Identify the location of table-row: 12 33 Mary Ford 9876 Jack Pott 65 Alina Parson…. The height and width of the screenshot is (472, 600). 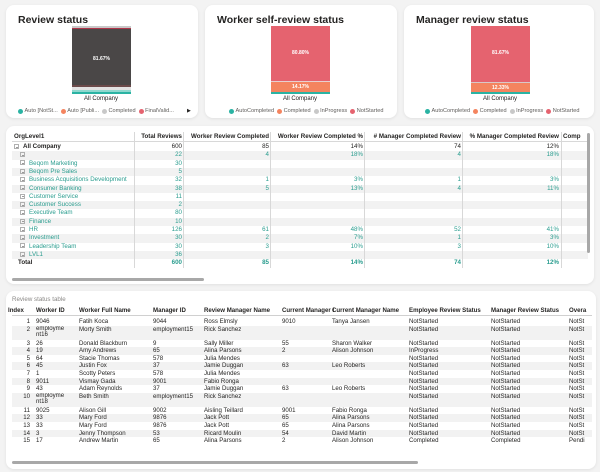
(302, 418).